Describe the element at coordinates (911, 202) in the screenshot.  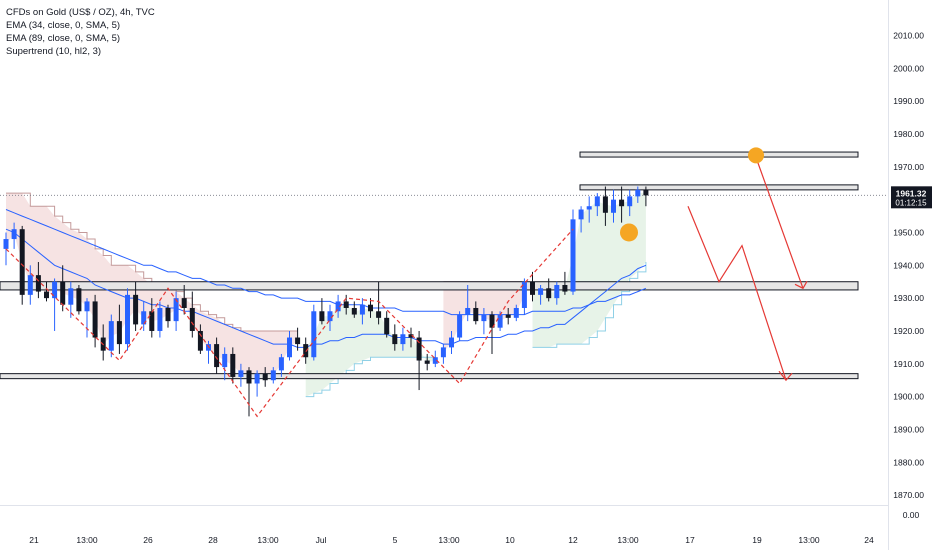
I see `price-tag-countdown: 01:12:15` at that location.